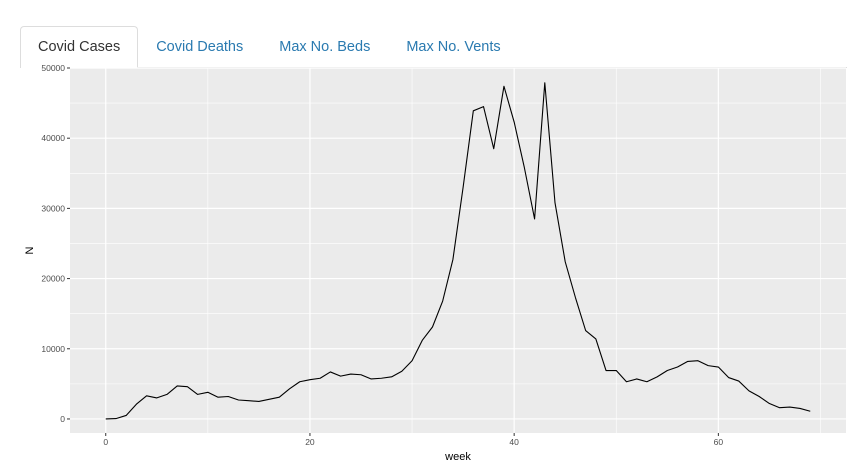 Image resolution: width=857 pixels, height=467 pixels. What do you see at coordinates (457, 457) in the screenshot?
I see `x-axis-title: week` at bounding box center [457, 457].